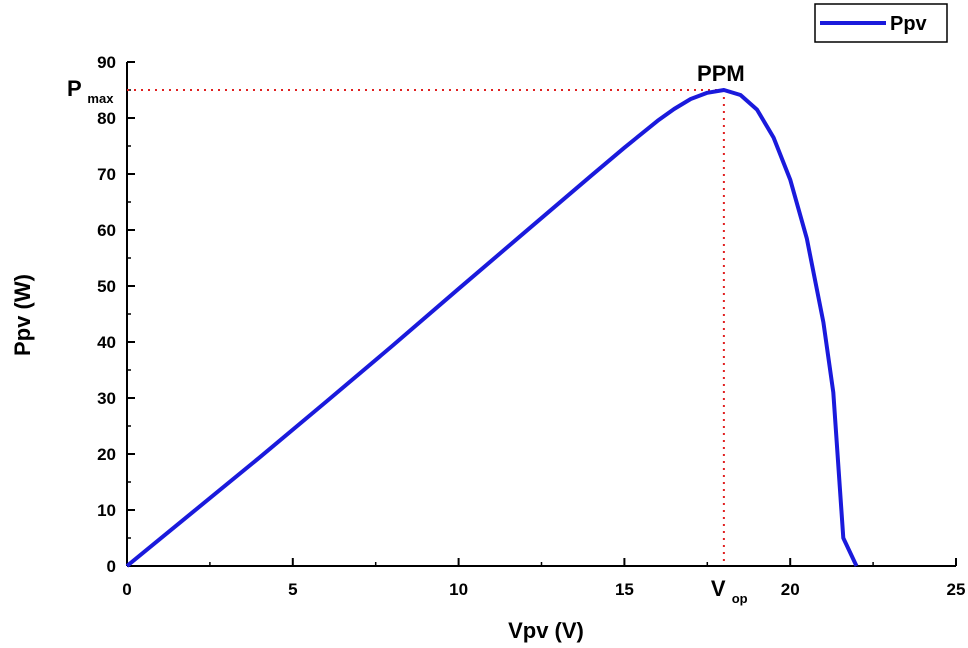  Describe the element at coordinates (100, 98) in the screenshot. I see `pmax-sub: max` at that location.